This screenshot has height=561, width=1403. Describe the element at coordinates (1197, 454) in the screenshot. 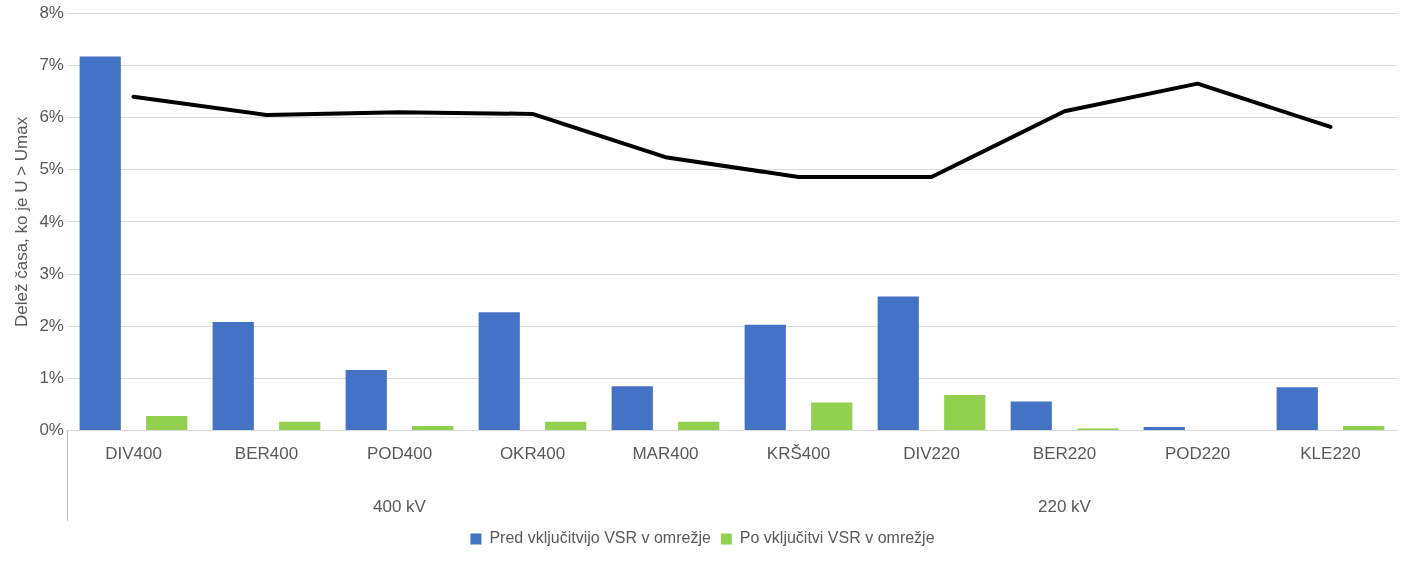

I see `x-tick-label: POD220` at that location.